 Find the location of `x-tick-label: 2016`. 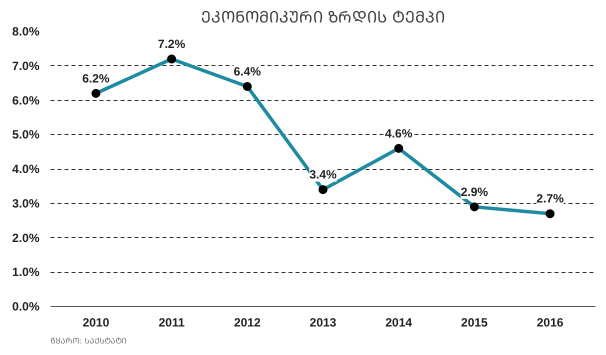

x-tick-label: 2016 is located at coordinates (550, 323).